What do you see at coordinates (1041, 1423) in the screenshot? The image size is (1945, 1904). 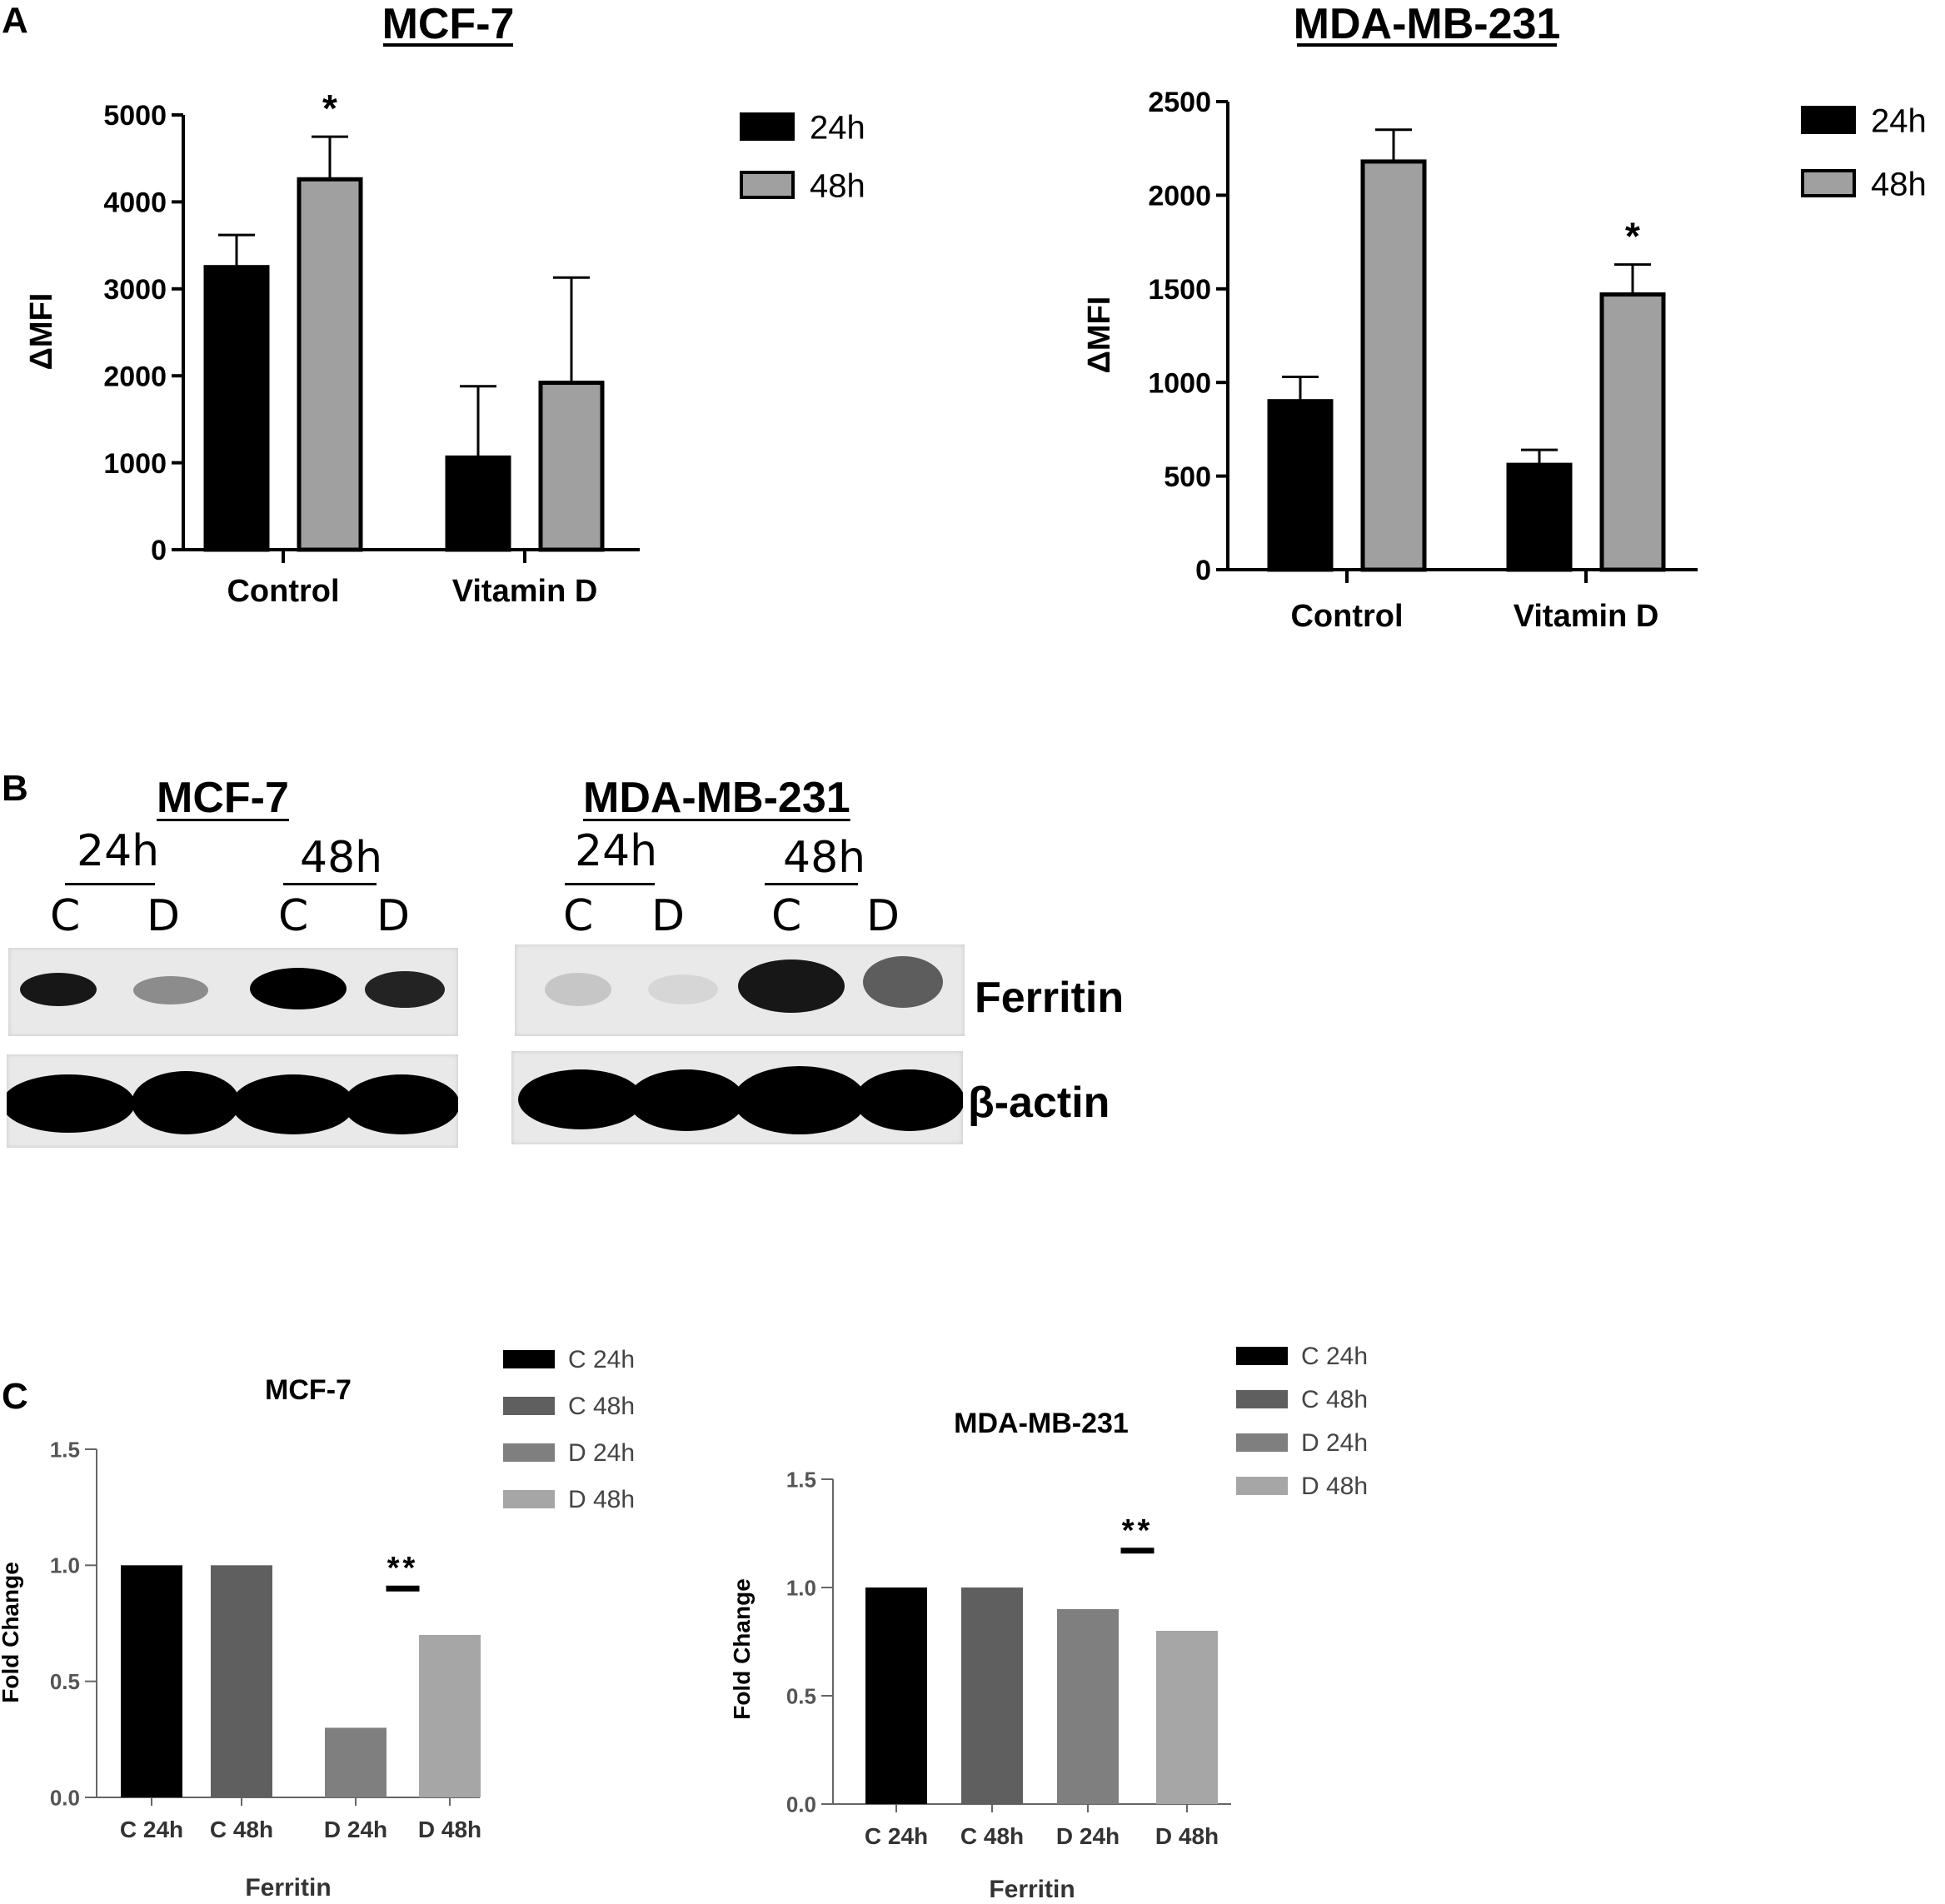 I see `chart-title: MDA-MB-231` at bounding box center [1041, 1423].